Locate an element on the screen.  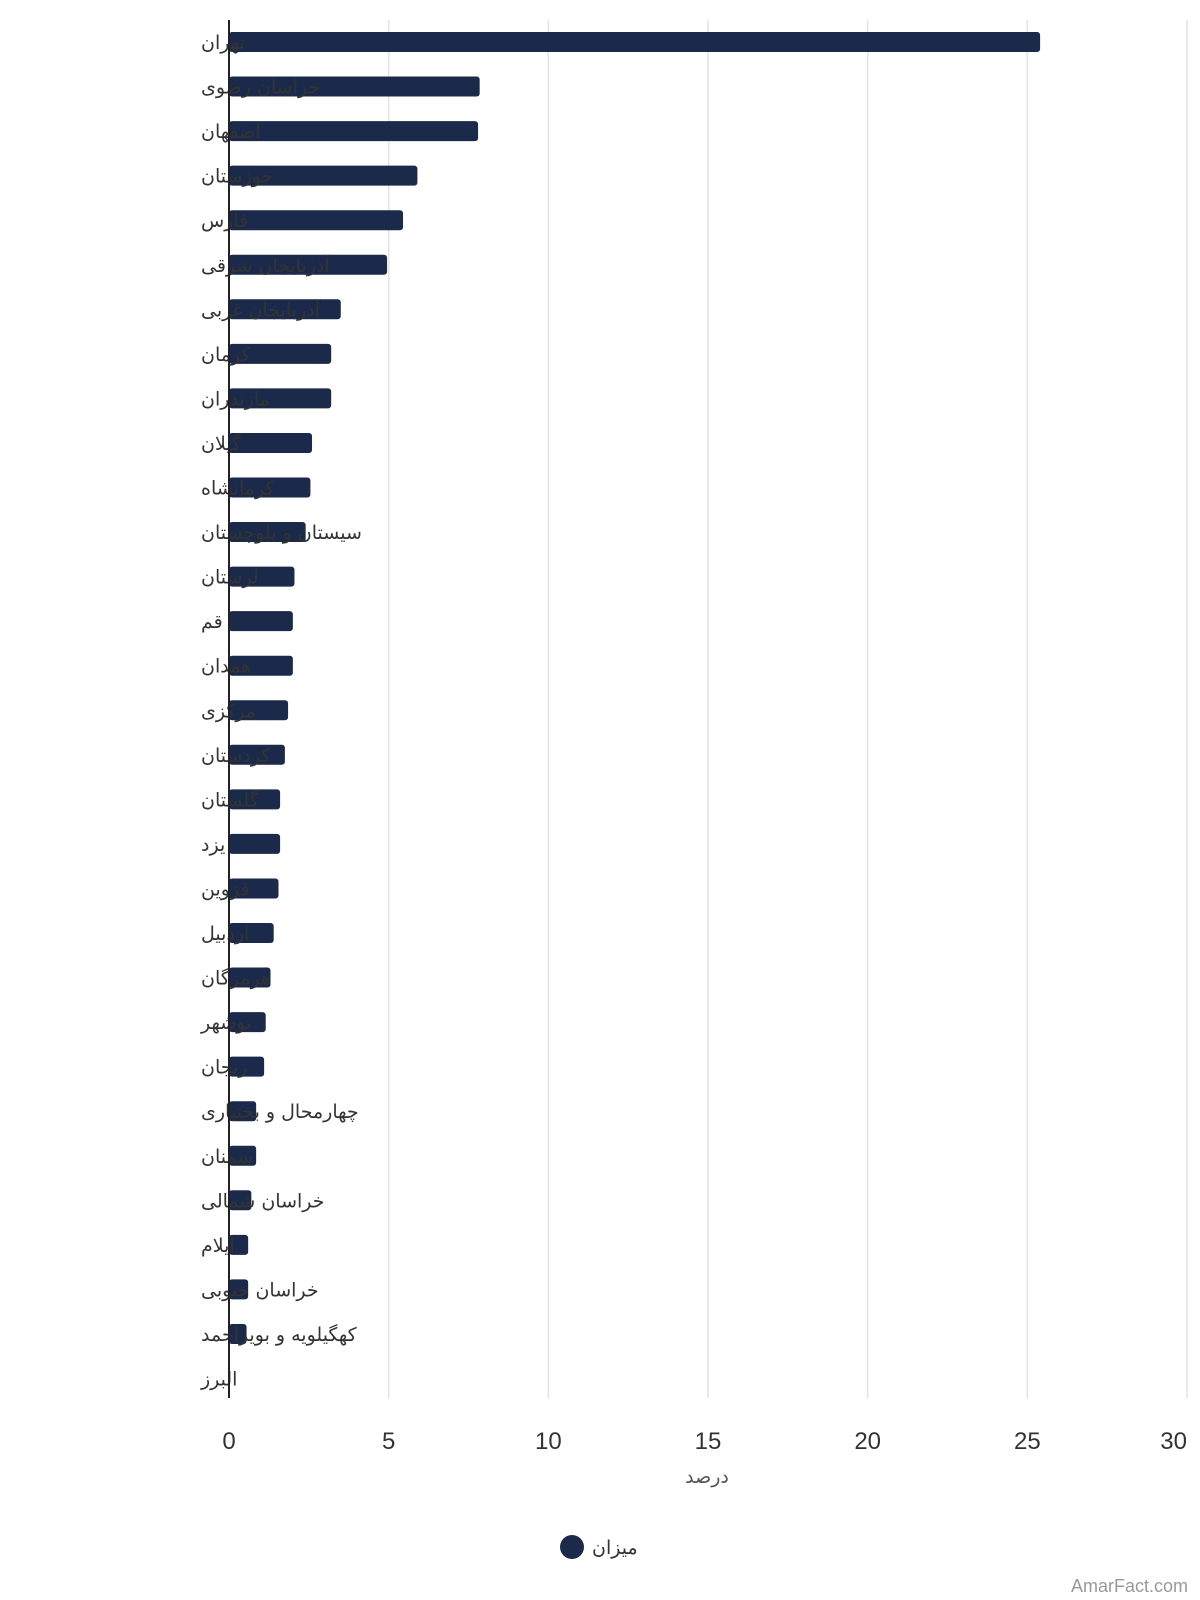
category-label: گیلان is located at coordinates (221, 443).